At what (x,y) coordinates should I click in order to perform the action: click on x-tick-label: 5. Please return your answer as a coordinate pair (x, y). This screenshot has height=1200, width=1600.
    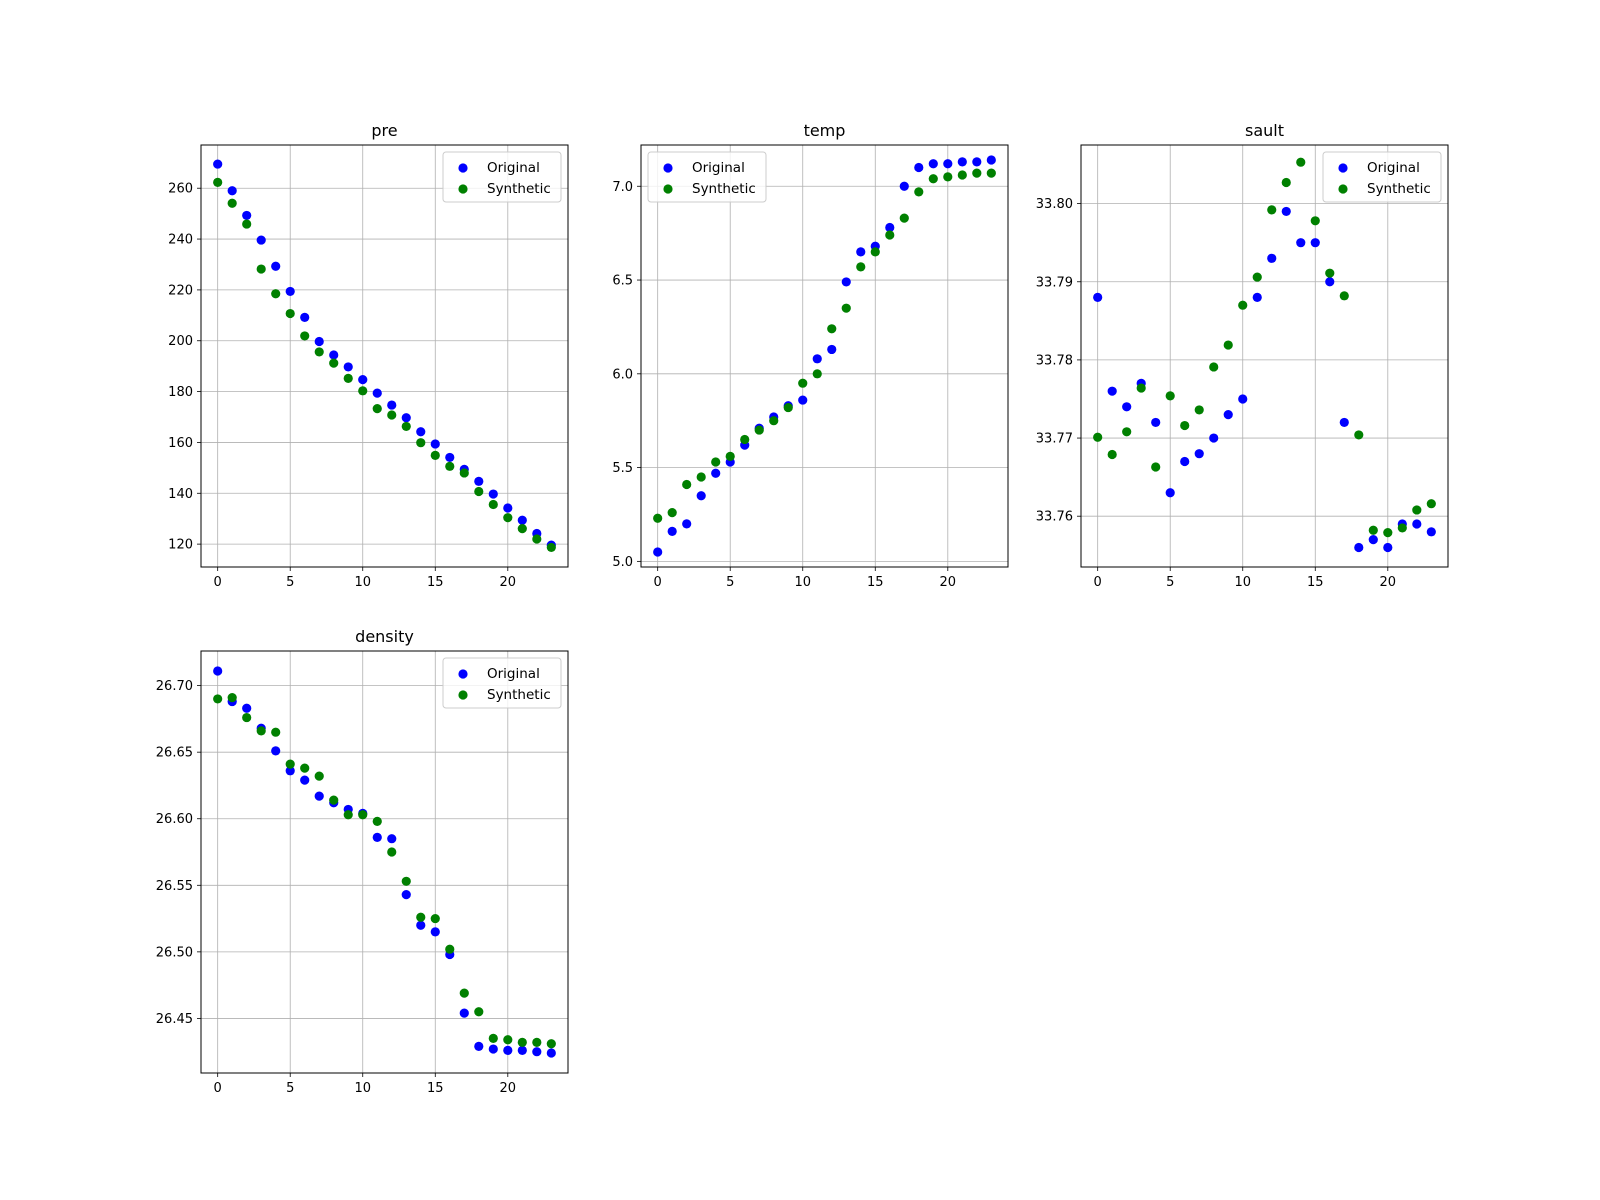
    Looking at the image, I should click on (730, 582).